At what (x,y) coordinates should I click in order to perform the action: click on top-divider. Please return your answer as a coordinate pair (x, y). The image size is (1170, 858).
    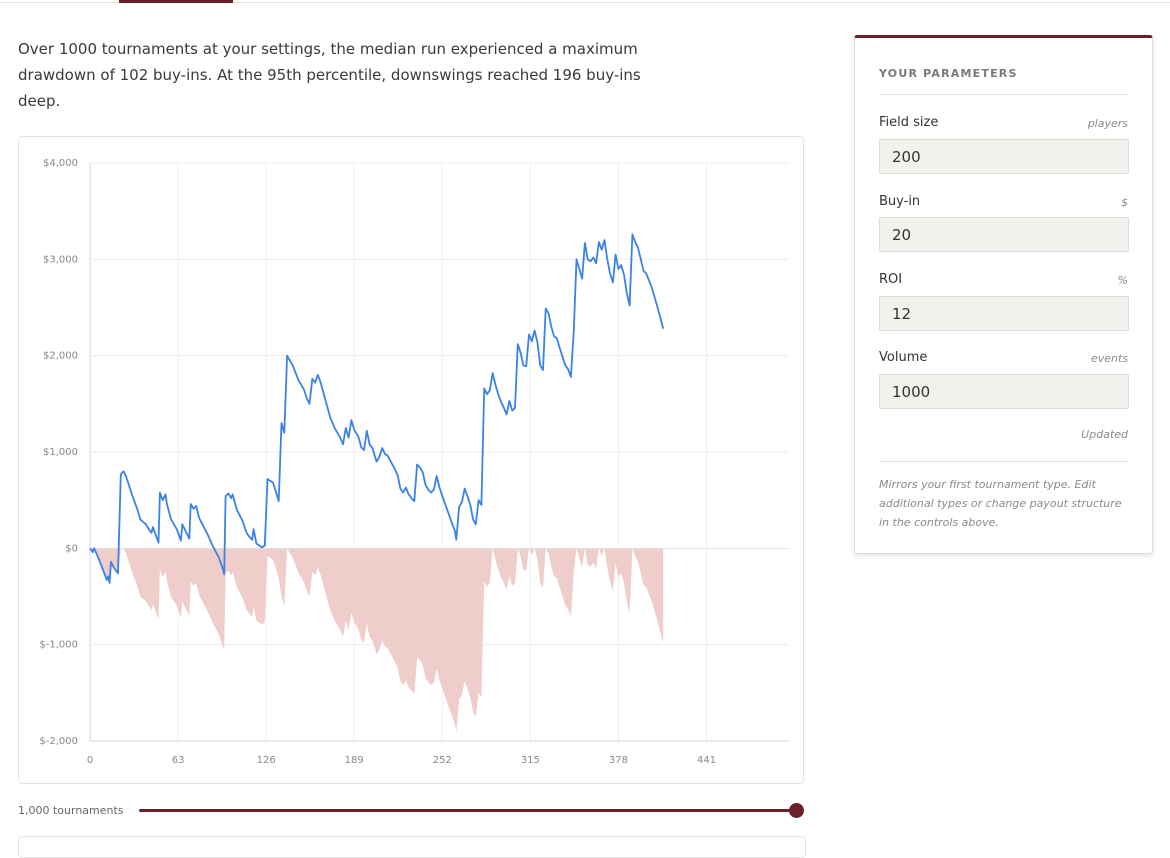
    Looking at the image, I should click on (585, 2).